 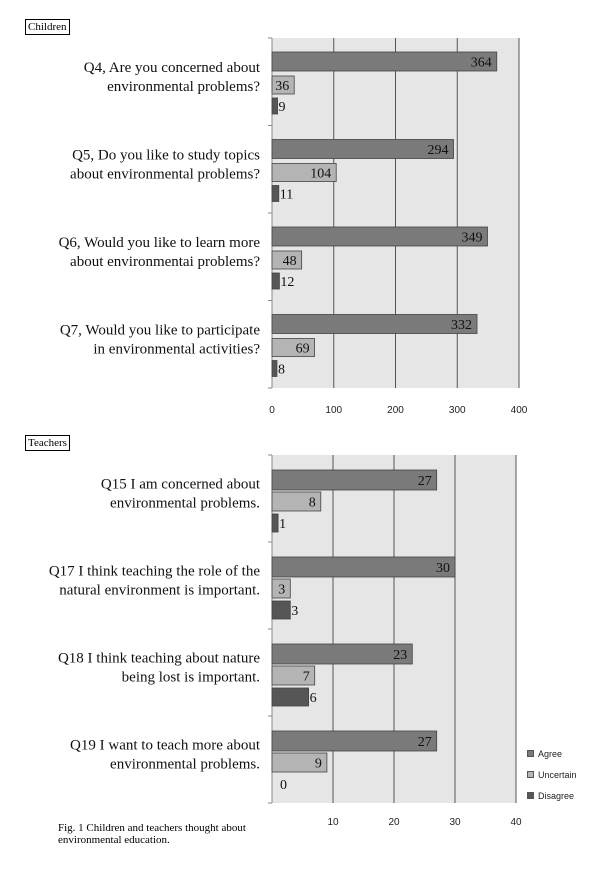 What do you see at coordinates (481, 63) in the screenshot?
I see `data-label-agree: 364` at bounding box center [481, 63].